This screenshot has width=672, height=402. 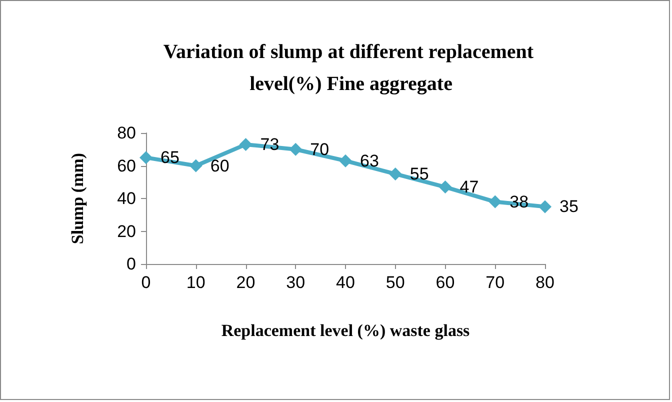 I want to click on y-tick-label: 80, so click(x=126, y=133).